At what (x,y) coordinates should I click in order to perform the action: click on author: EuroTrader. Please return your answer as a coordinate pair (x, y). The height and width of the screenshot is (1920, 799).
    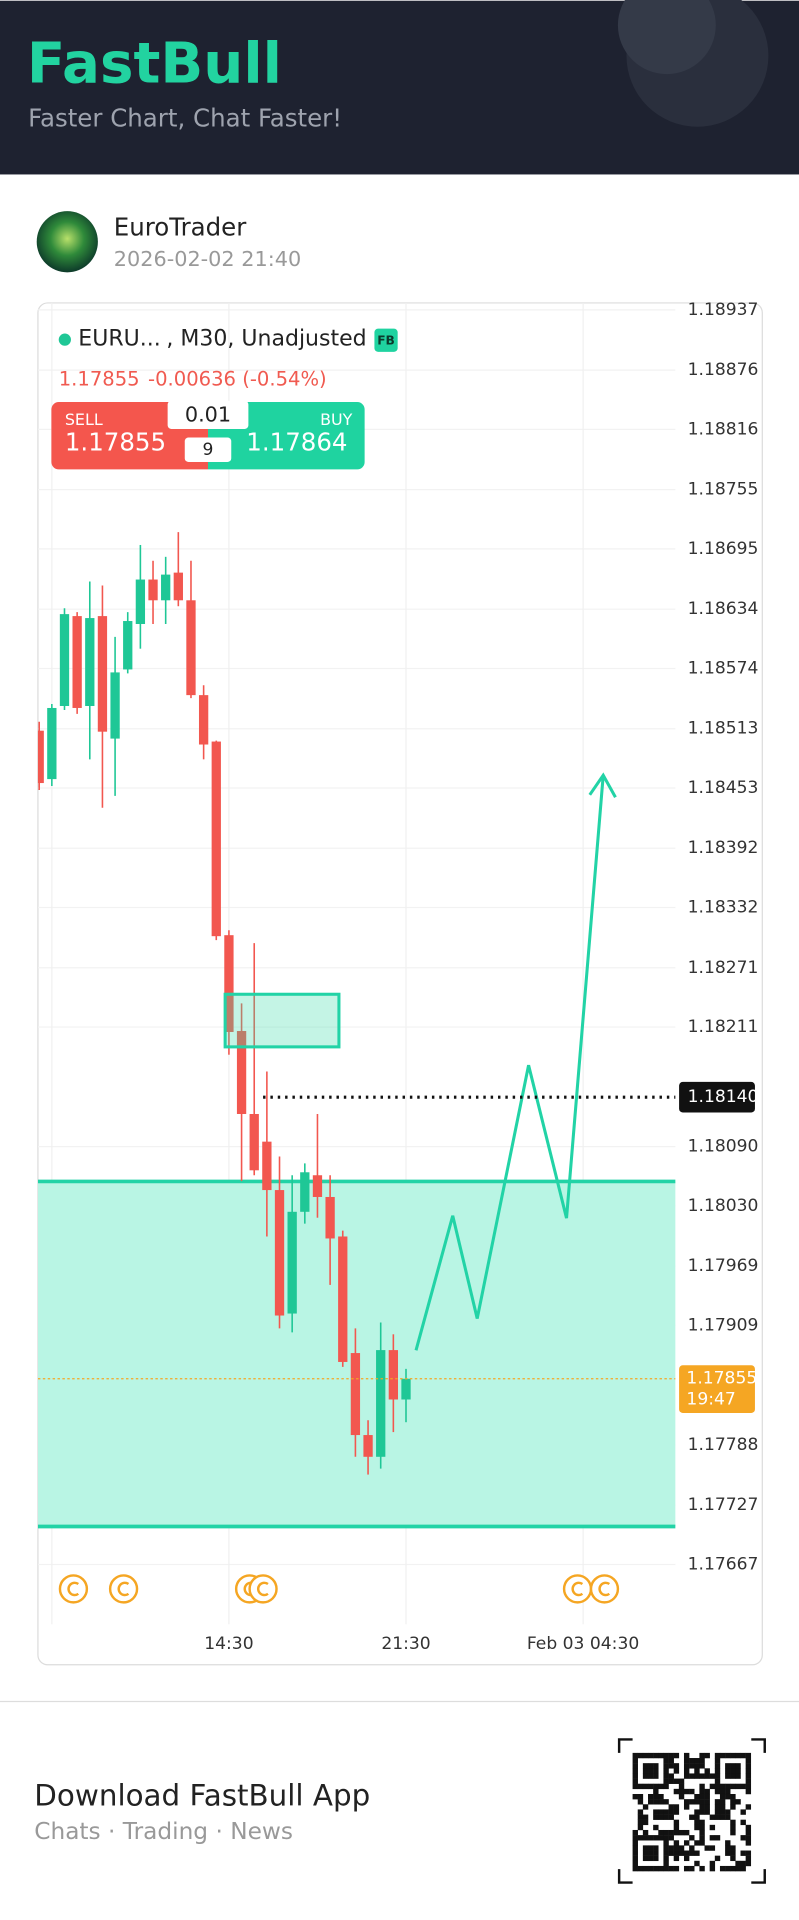
    Looking at the image, I should click on (180, 226).